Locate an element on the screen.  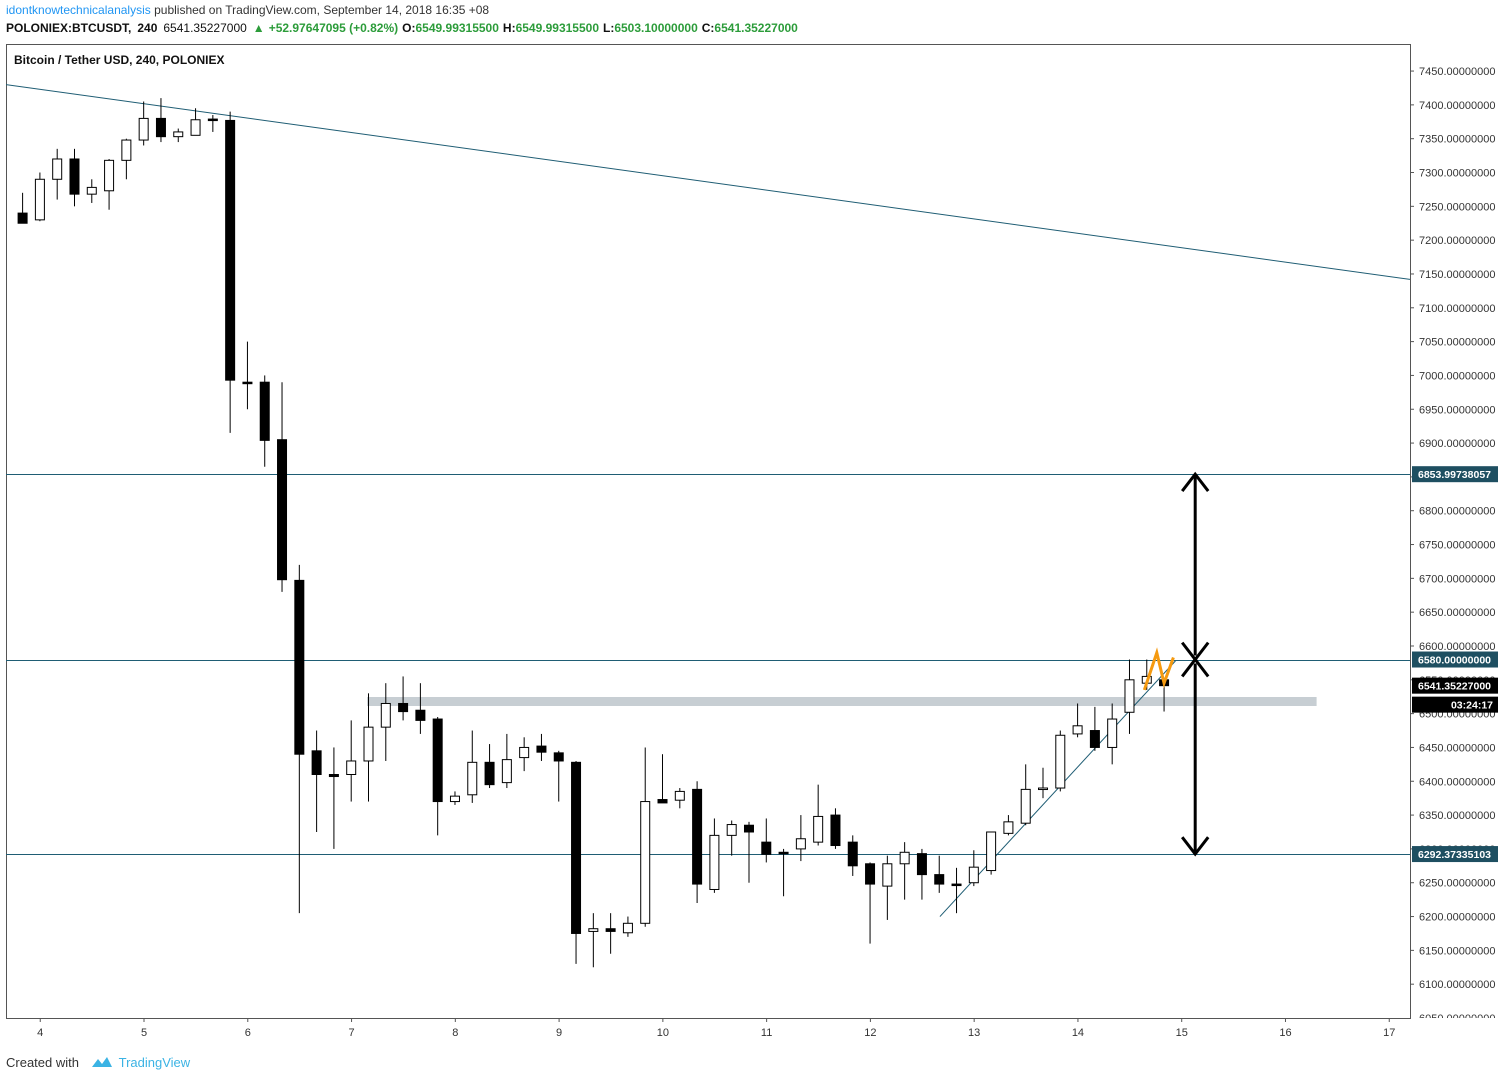
countdown-text: 03:24:17 is located at coordinates (1472, 706).